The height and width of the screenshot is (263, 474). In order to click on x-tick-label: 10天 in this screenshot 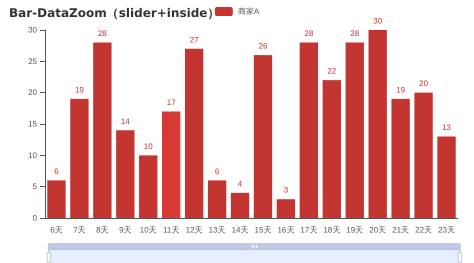, I will do `click(148, 230)`.